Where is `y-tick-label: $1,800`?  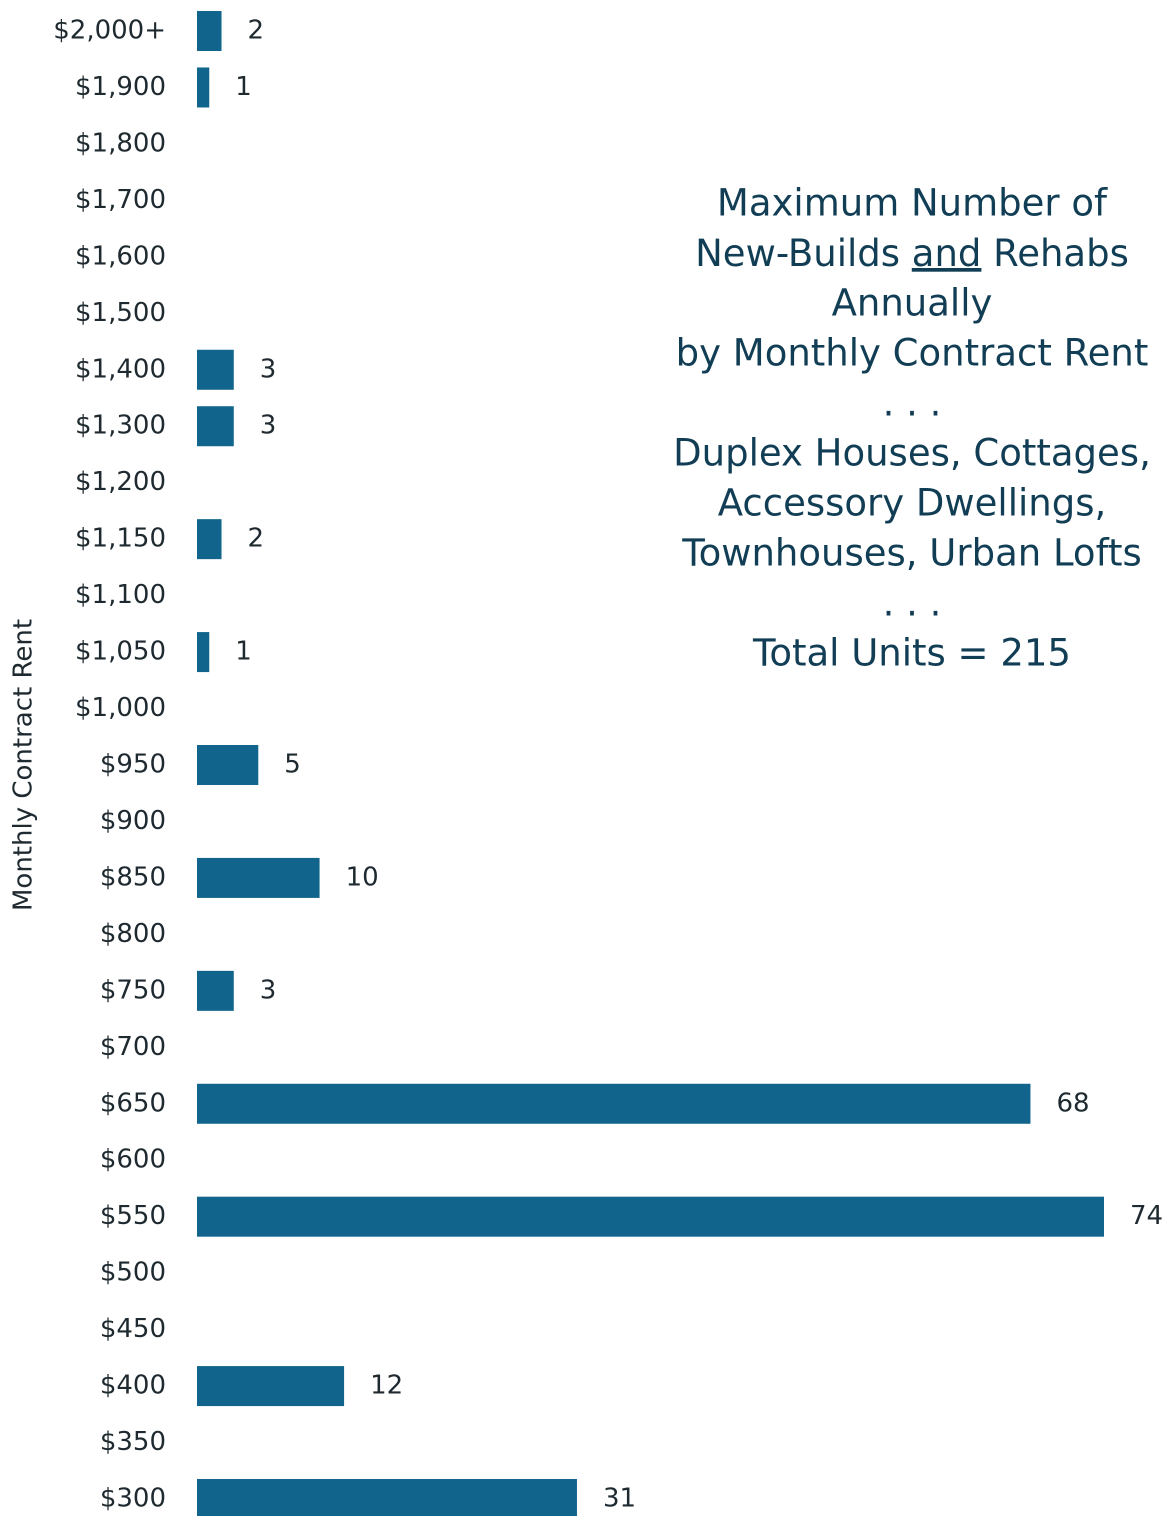
y-tick-label: $1,800 is located at coordinates (120, 143).